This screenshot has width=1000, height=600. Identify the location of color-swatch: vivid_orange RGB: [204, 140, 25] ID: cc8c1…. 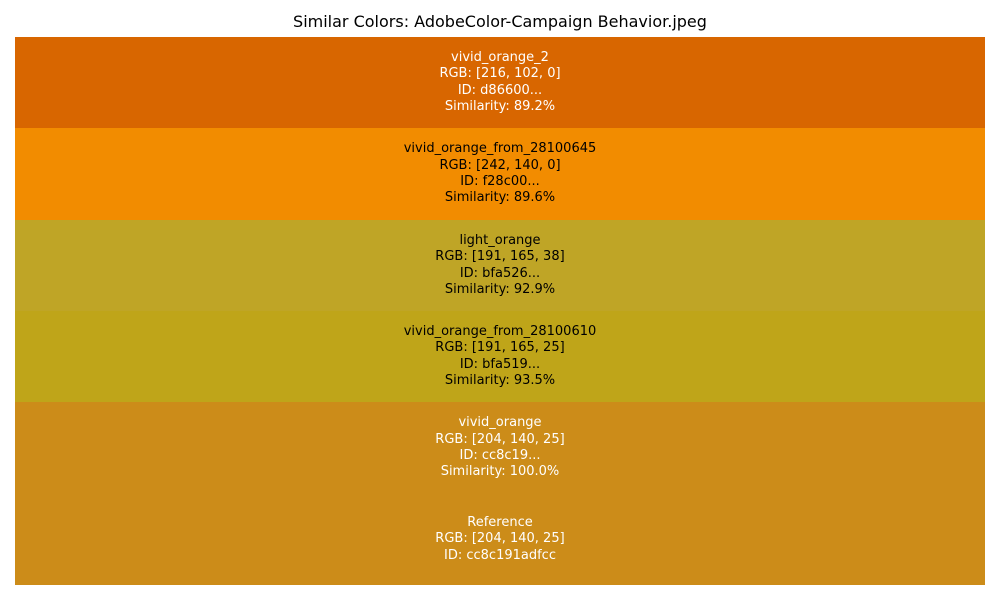
(500, 448).